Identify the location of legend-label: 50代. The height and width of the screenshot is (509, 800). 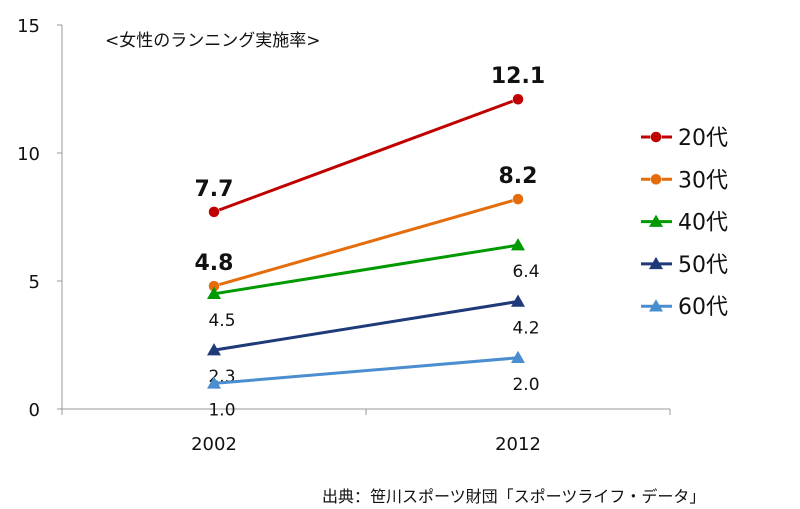
(703, 265).